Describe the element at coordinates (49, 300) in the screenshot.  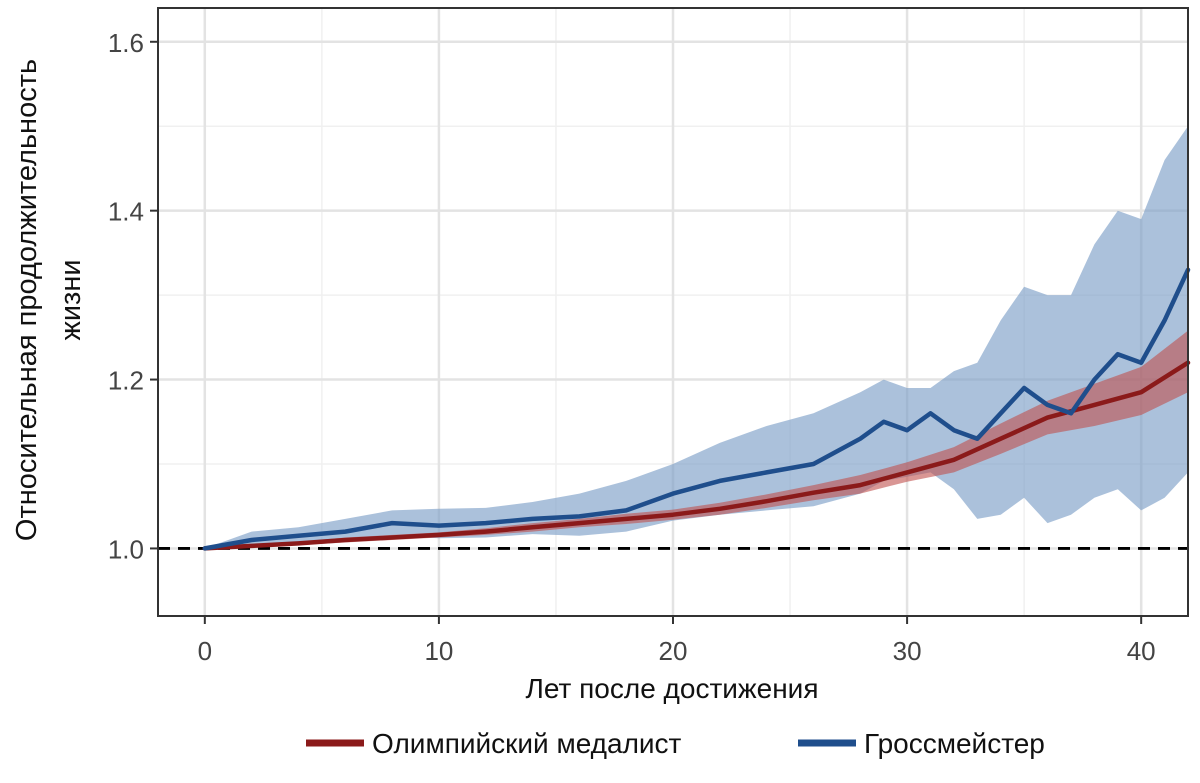
I see `y-axis-title: Относительная продолжительность жизни` at that location.